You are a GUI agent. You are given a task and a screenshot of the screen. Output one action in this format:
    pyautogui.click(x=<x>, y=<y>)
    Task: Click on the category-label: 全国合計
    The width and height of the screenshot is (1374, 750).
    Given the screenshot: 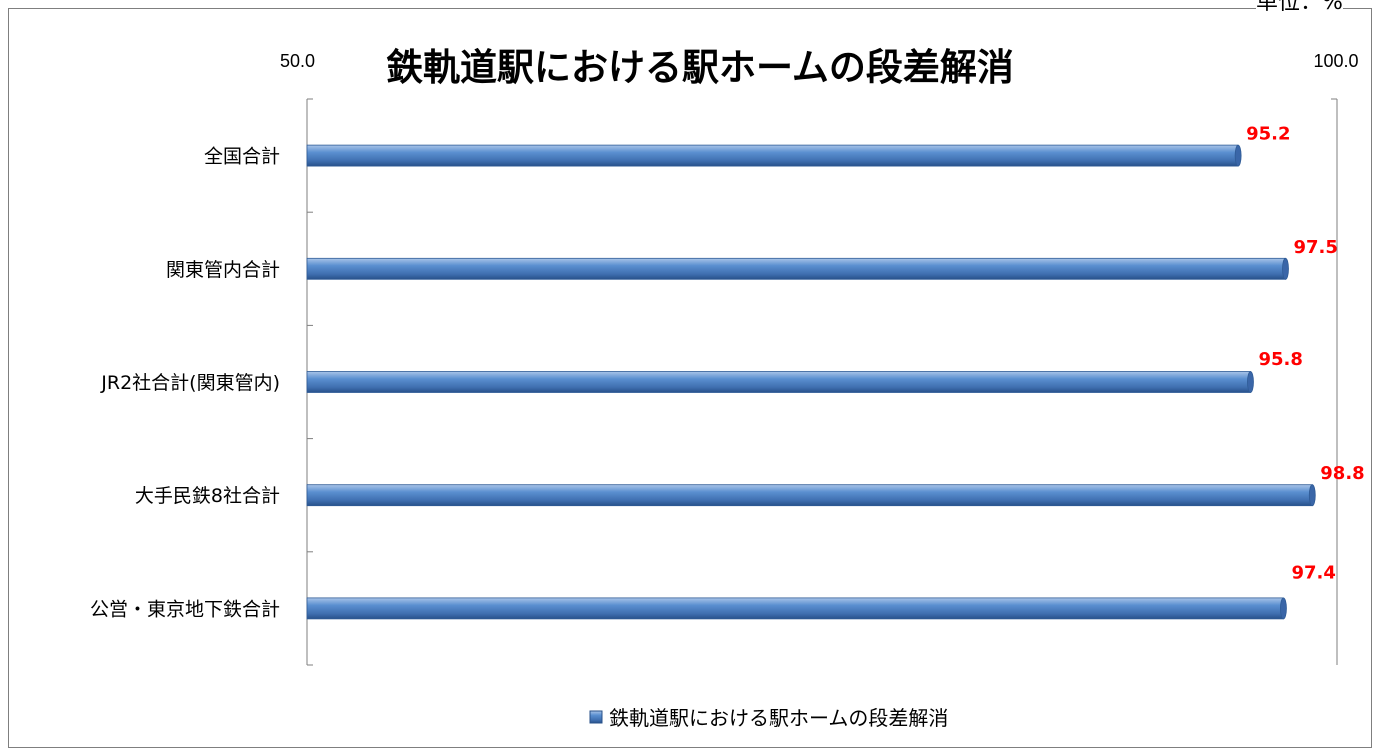 What is the action you would take?
    pyautogui.click(x=242, y=157)
    